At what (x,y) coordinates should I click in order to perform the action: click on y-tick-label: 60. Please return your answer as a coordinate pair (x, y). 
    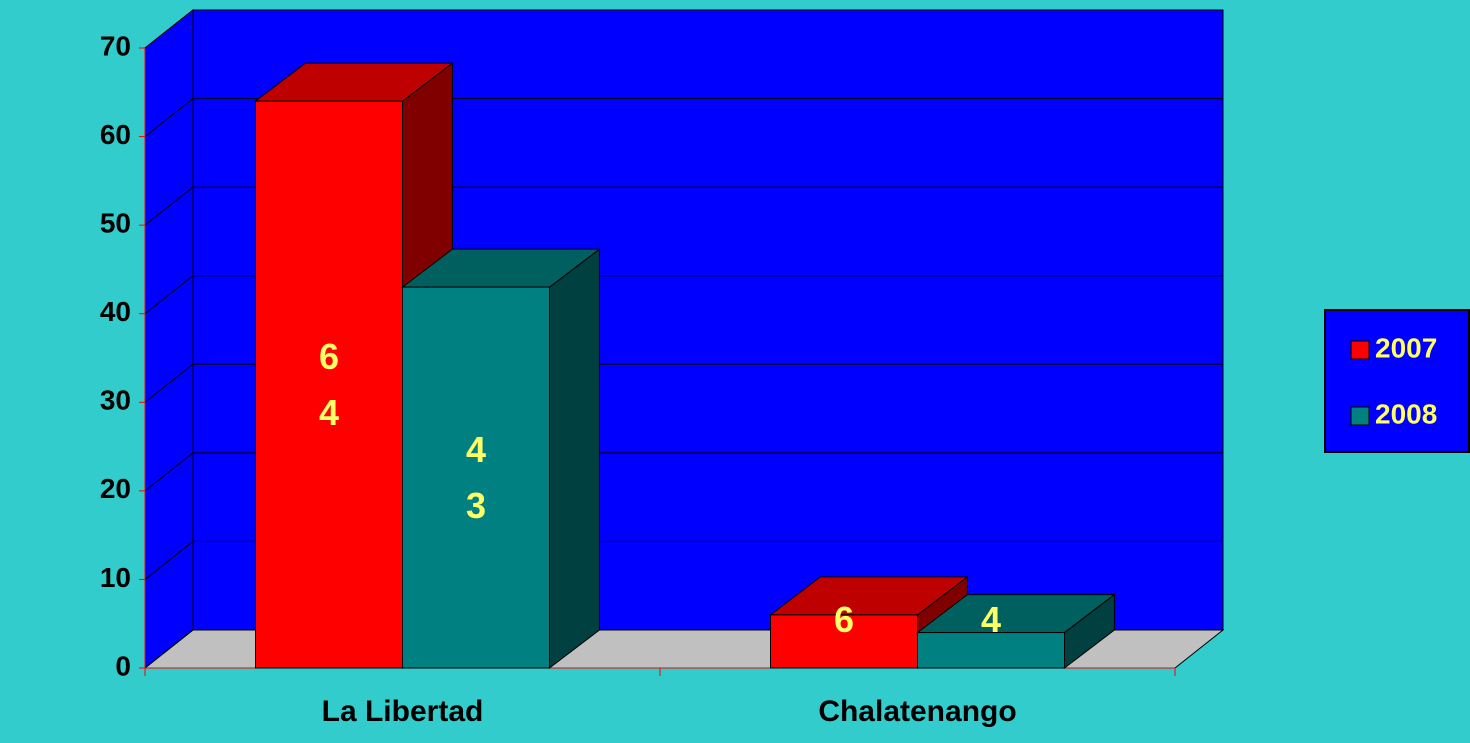
    Looking at the image, I should click on (115, 134).